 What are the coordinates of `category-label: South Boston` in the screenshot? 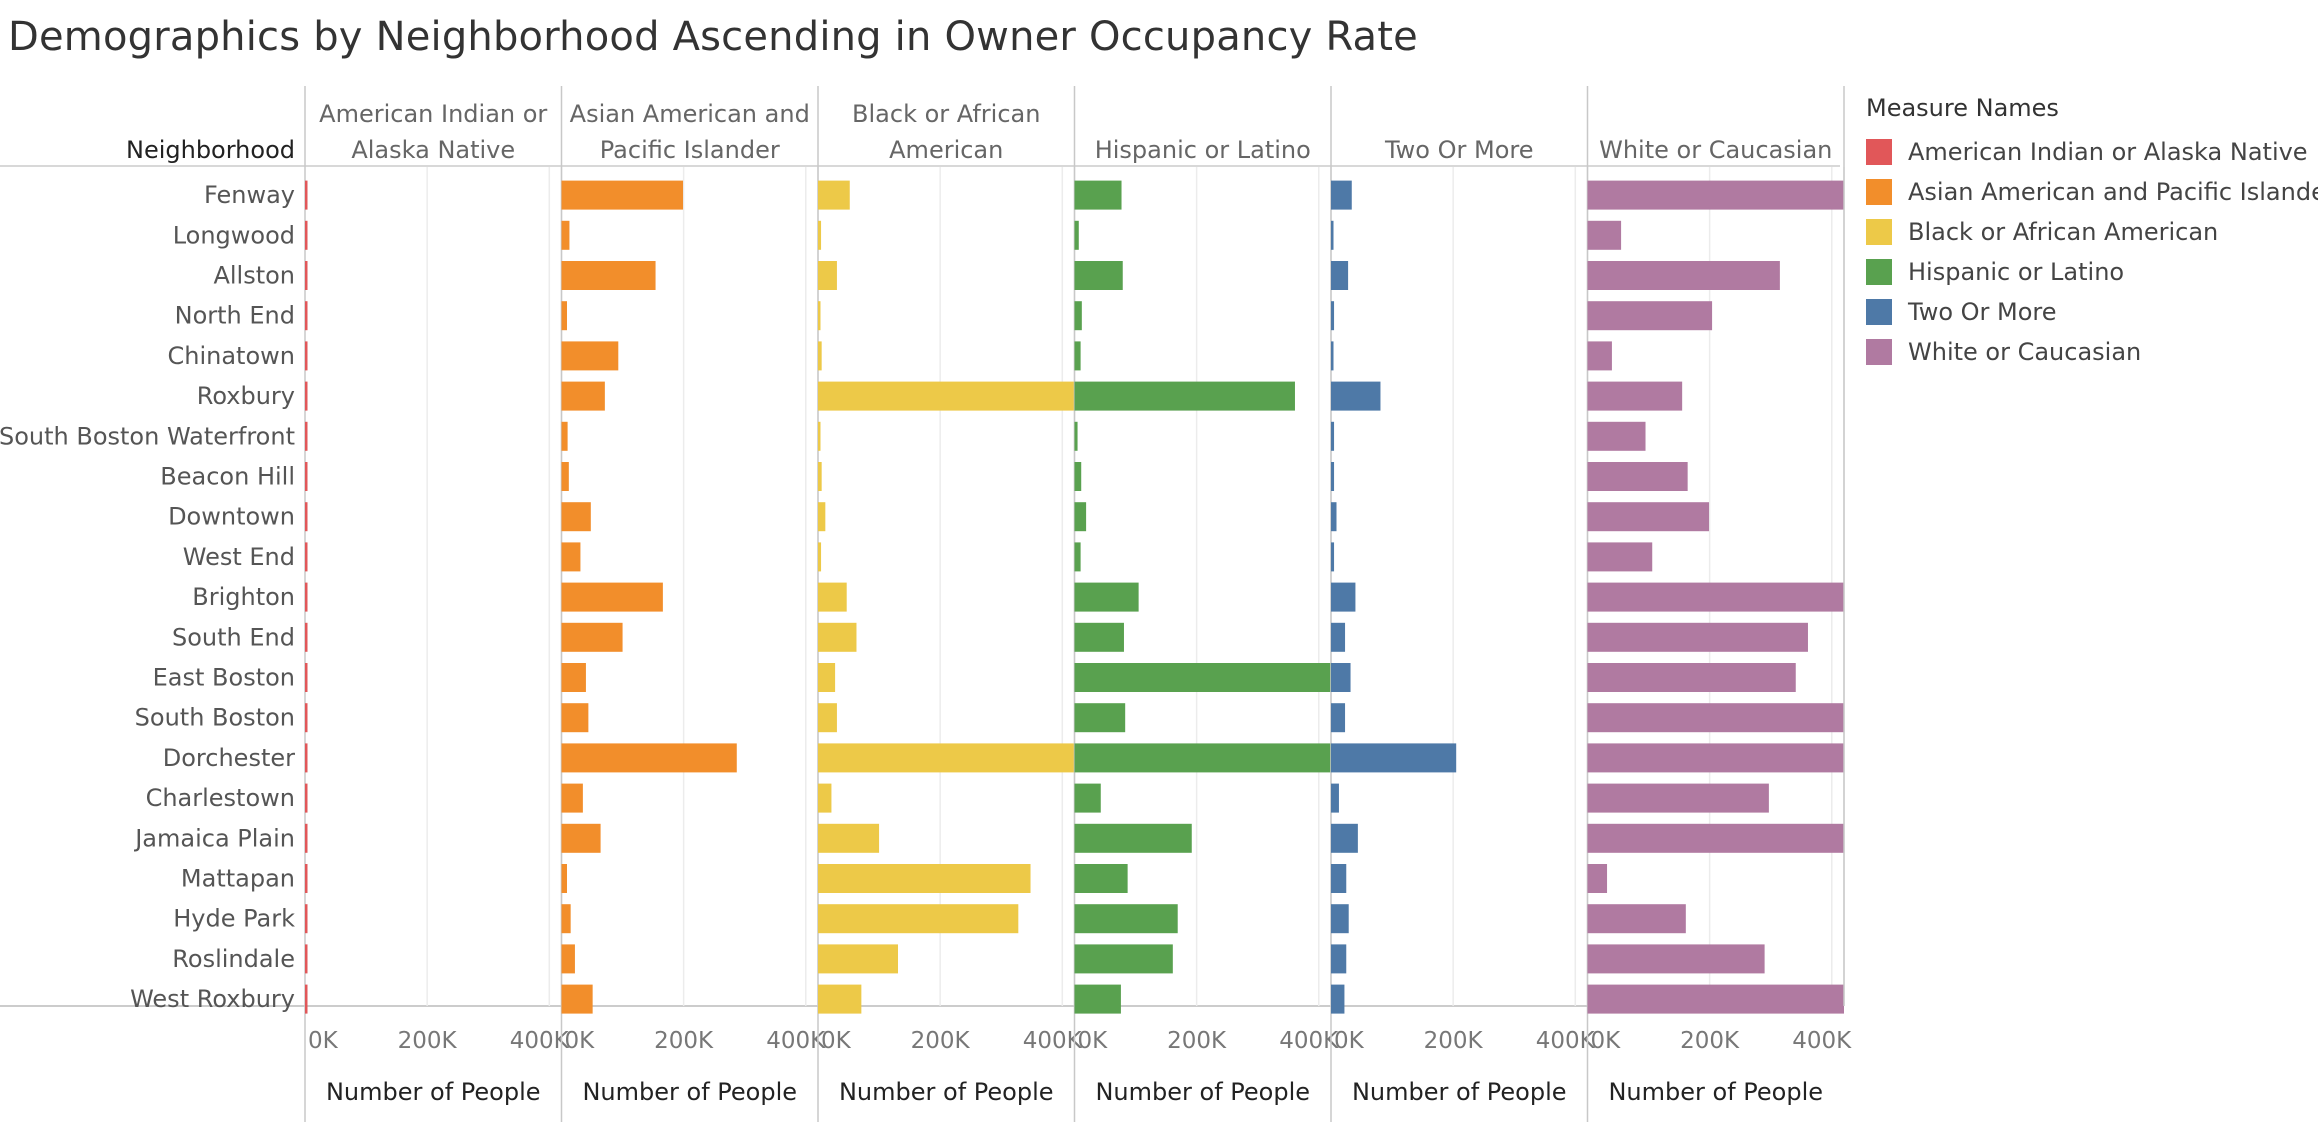 It's located at (215, 718).